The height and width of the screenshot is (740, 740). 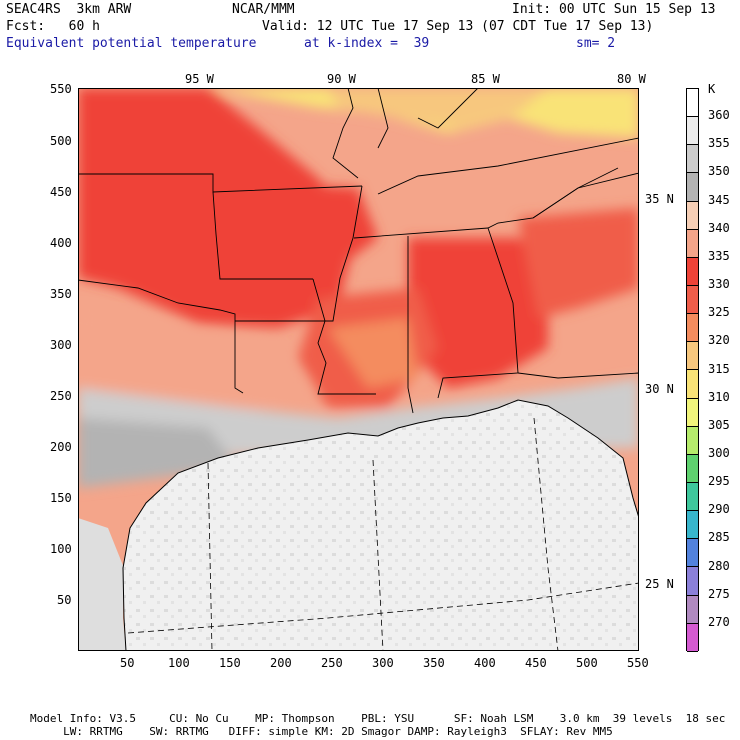 What do you see at coordinates (230, 663) in the screenshot?
I see `x-tick: 150` at bounding box center [230, 663].